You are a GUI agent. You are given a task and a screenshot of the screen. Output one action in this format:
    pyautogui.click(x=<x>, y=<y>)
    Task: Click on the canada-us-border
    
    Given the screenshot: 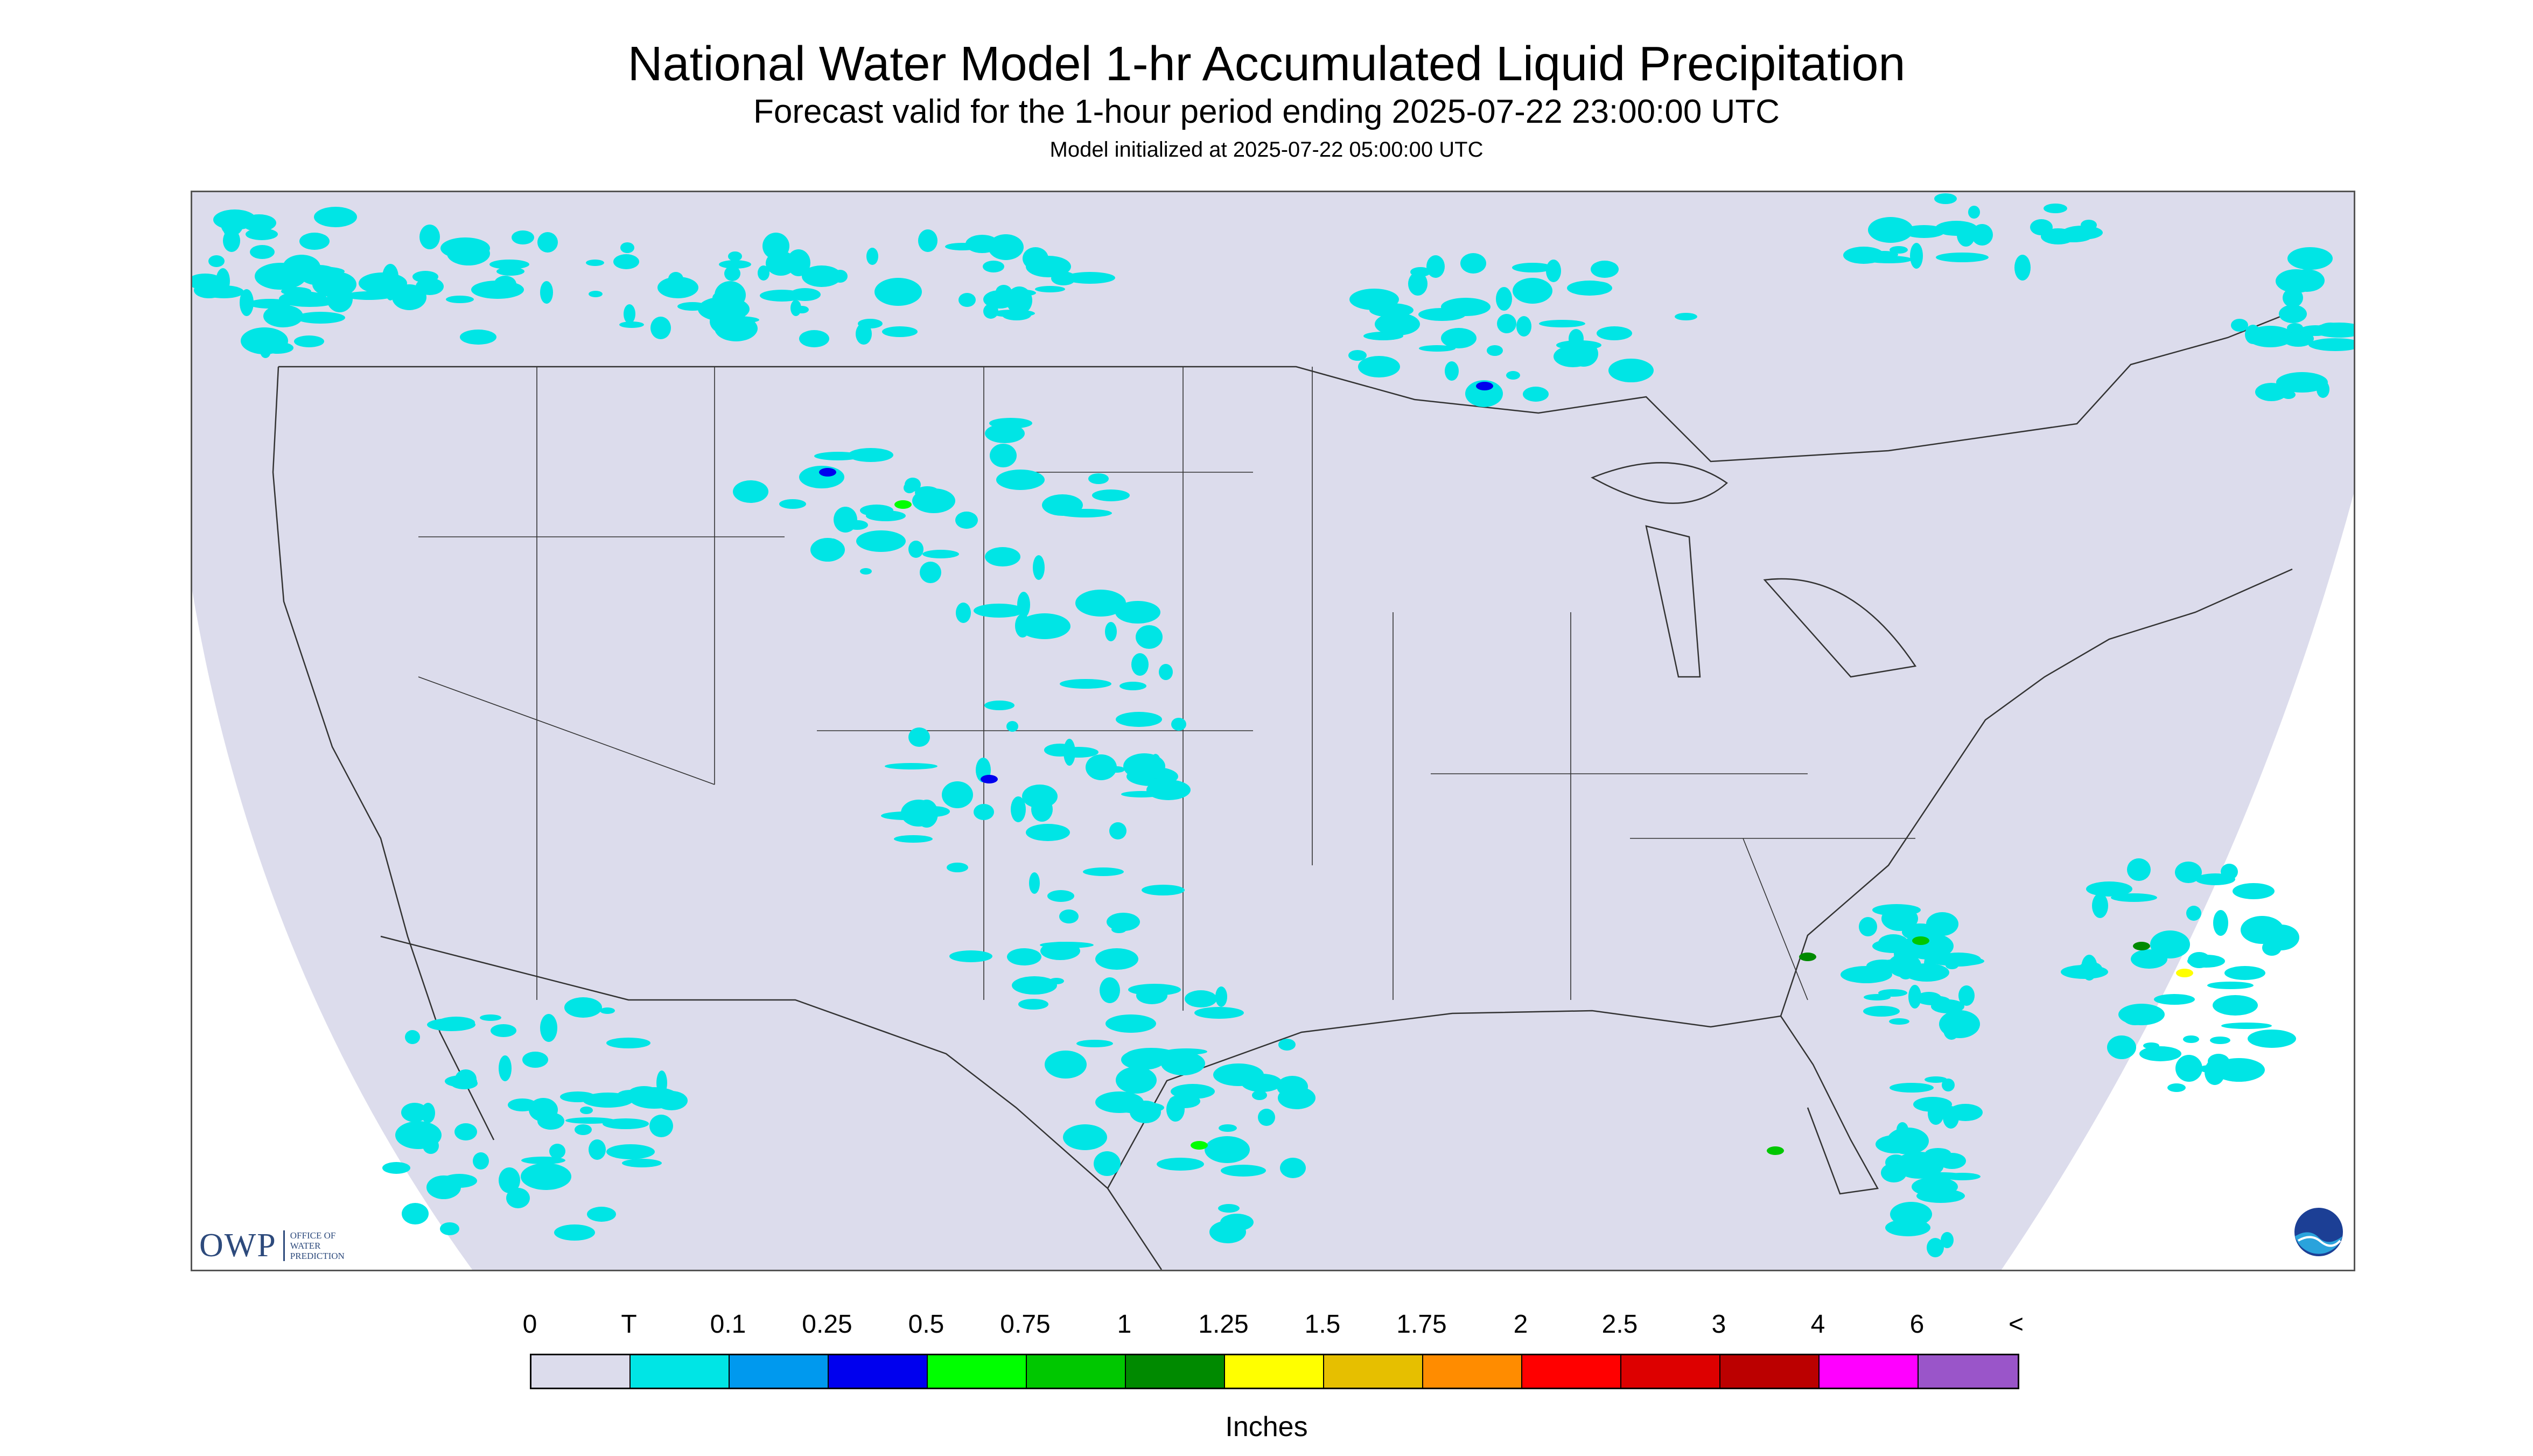 What is the action you would take?
    pyautogui.click(x=1280, y=389)
    